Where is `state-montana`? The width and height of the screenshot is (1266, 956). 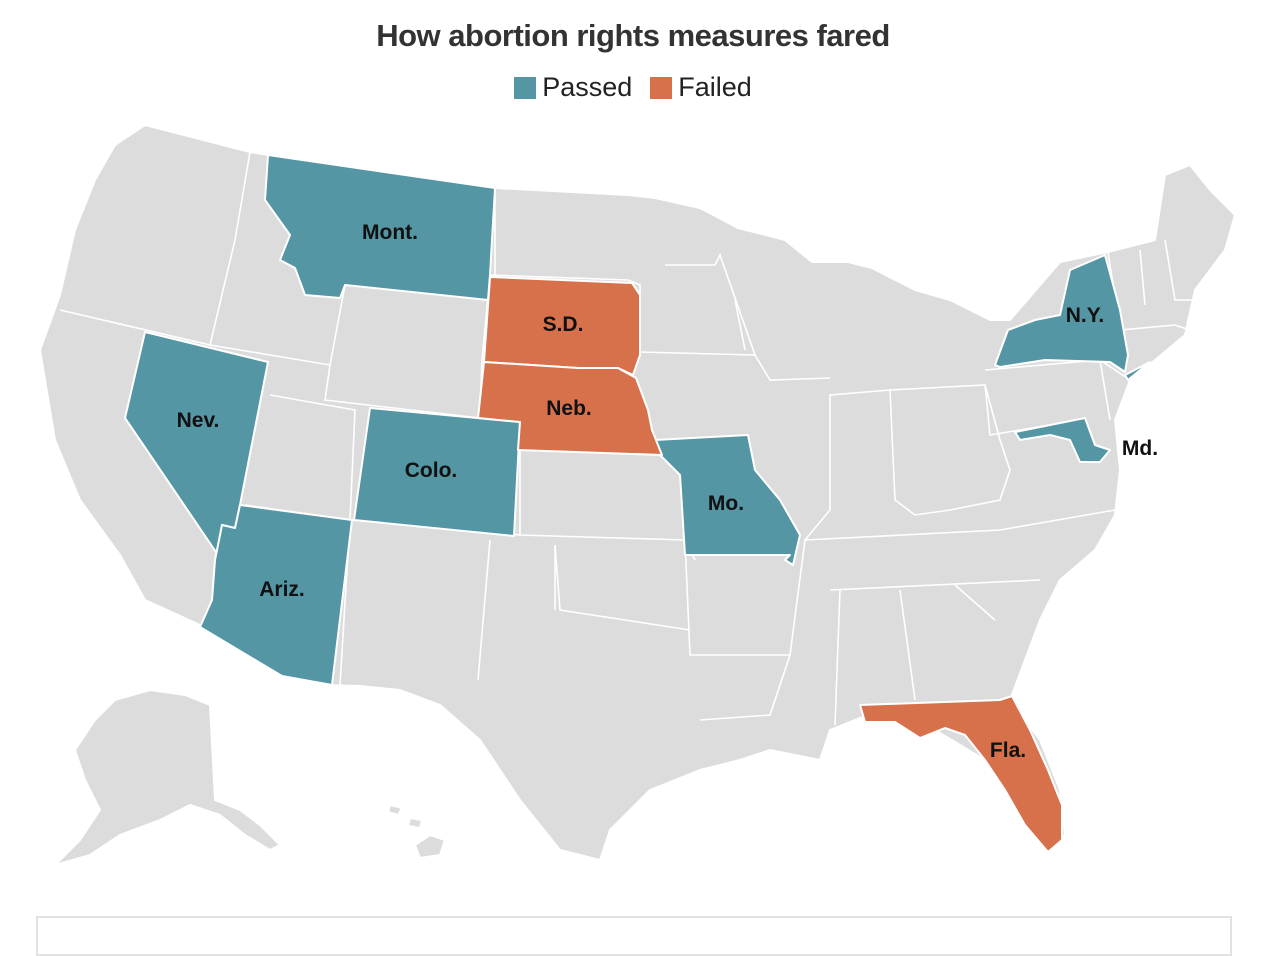
state-montana is located at coordinates (380, 227).